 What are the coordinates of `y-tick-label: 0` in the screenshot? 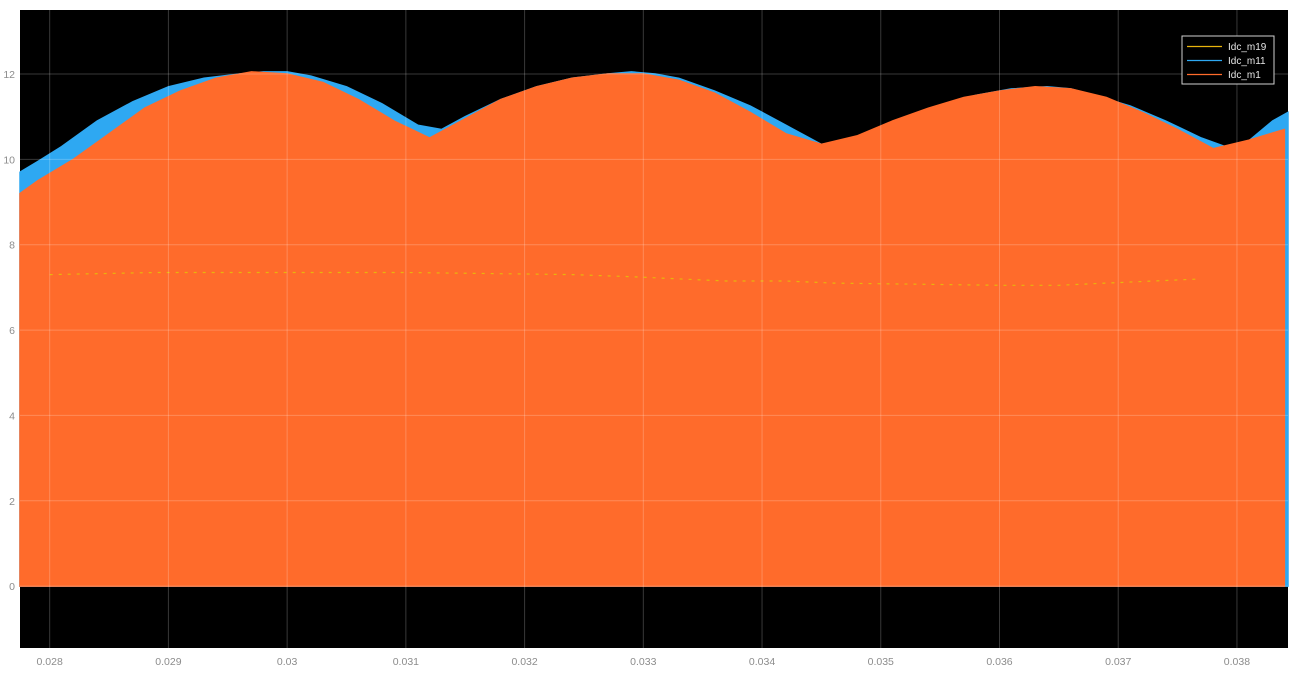 It's located at (12, 587).